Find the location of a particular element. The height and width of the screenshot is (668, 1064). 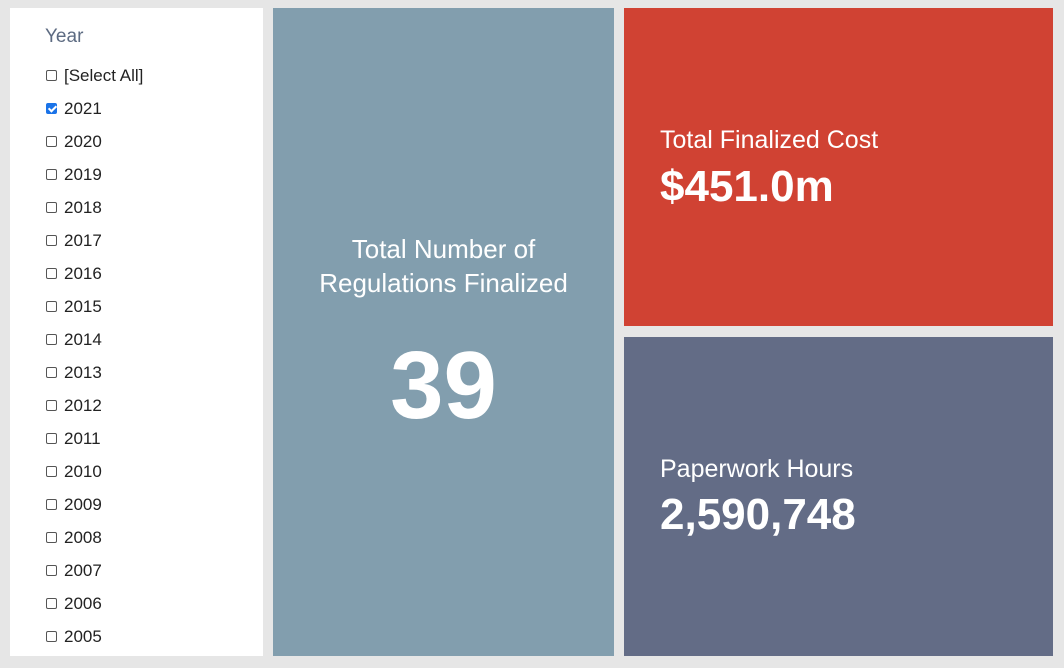

year-option-label: 2005 is located at coordinates (83, 636).